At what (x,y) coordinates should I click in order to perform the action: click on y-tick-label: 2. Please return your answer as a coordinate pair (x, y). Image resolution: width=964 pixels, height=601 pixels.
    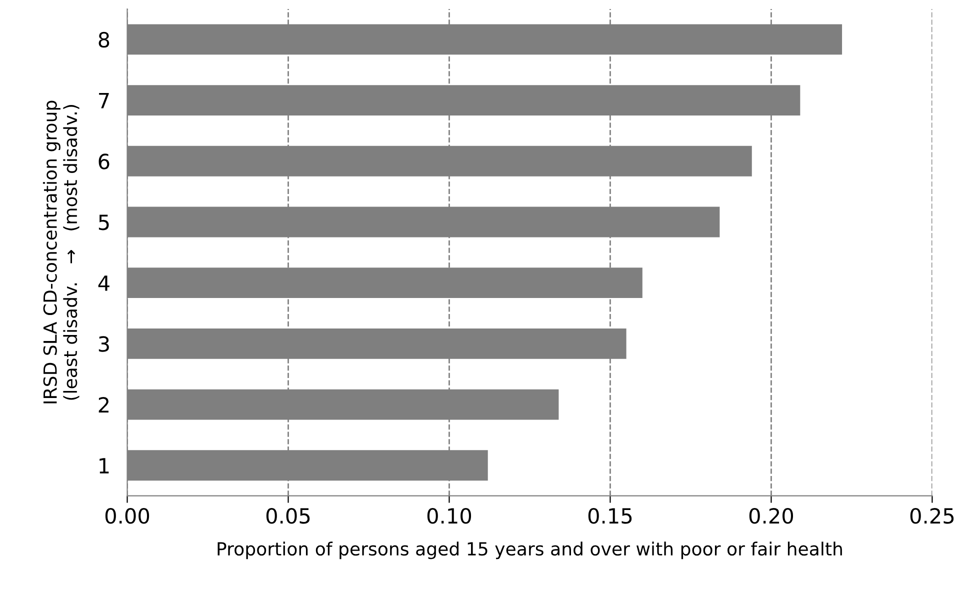
    Looking at the image, I should click on (103, 404).